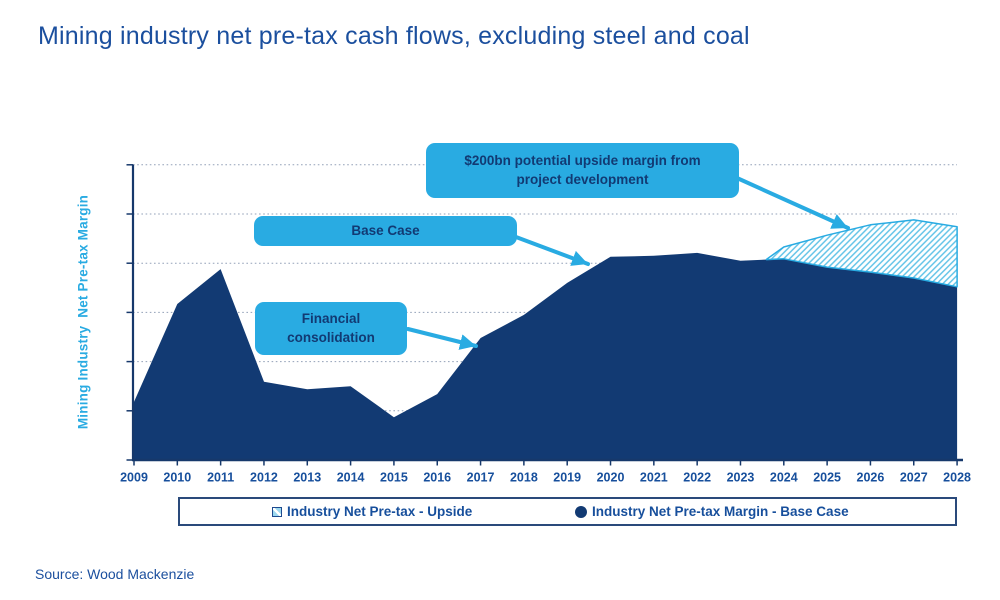  Describe the element at coordinates (871, 478) in the screenshot. I see `x-tick-label: 2026` at that location.